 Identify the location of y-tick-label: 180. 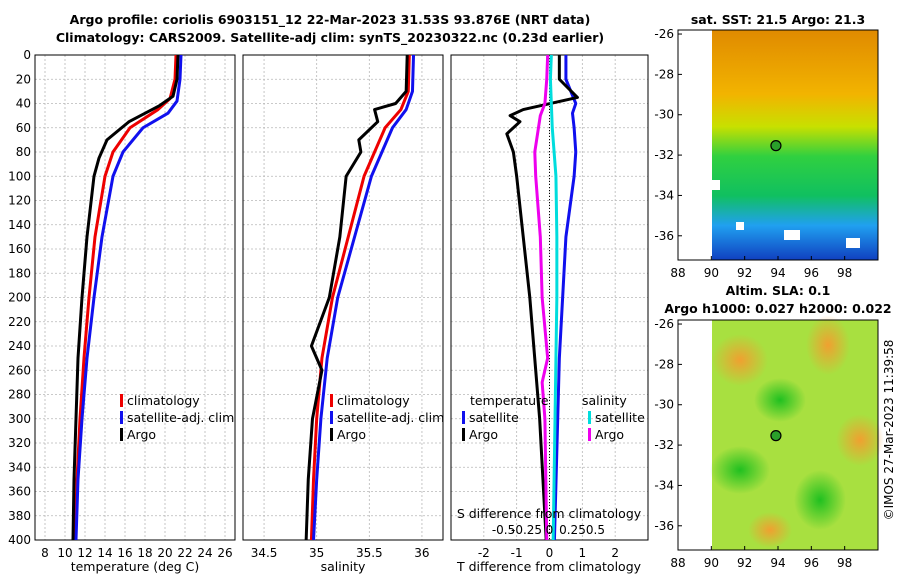
(19, 273).